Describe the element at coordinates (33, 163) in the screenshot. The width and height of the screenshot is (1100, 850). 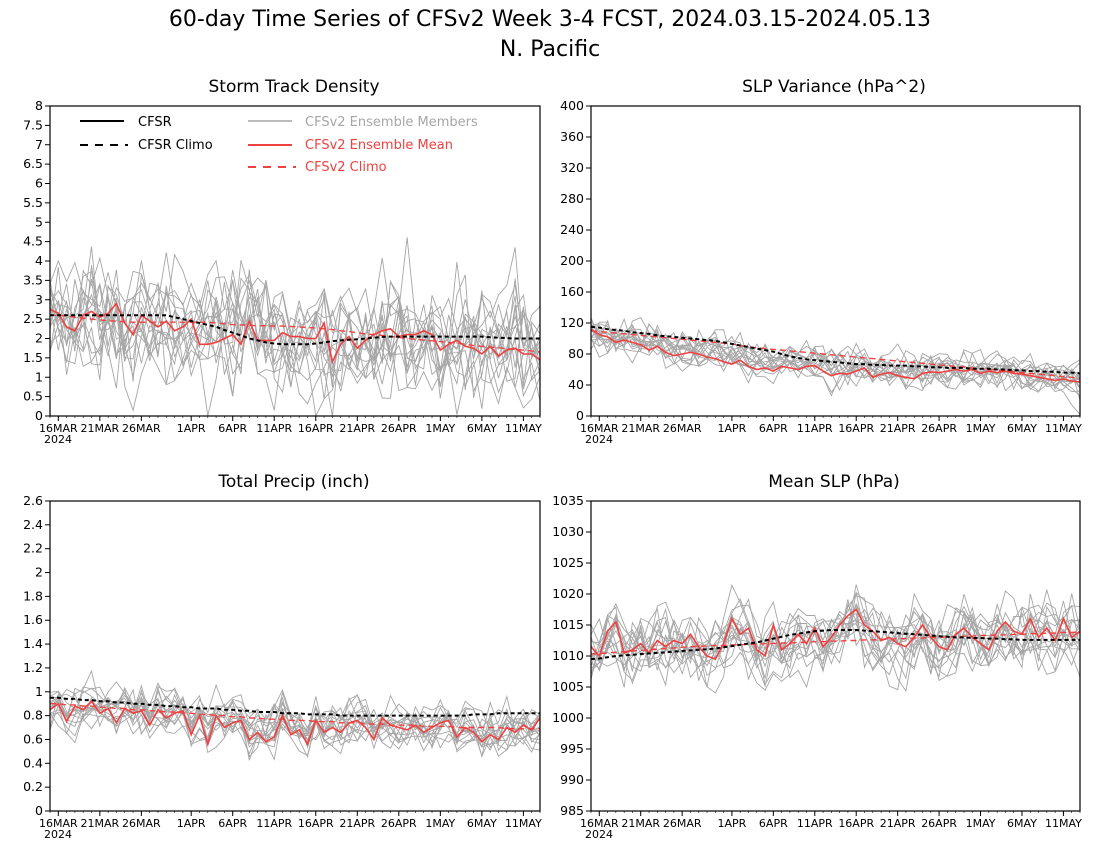
I see `y-tick-label: 6.5` at that location.